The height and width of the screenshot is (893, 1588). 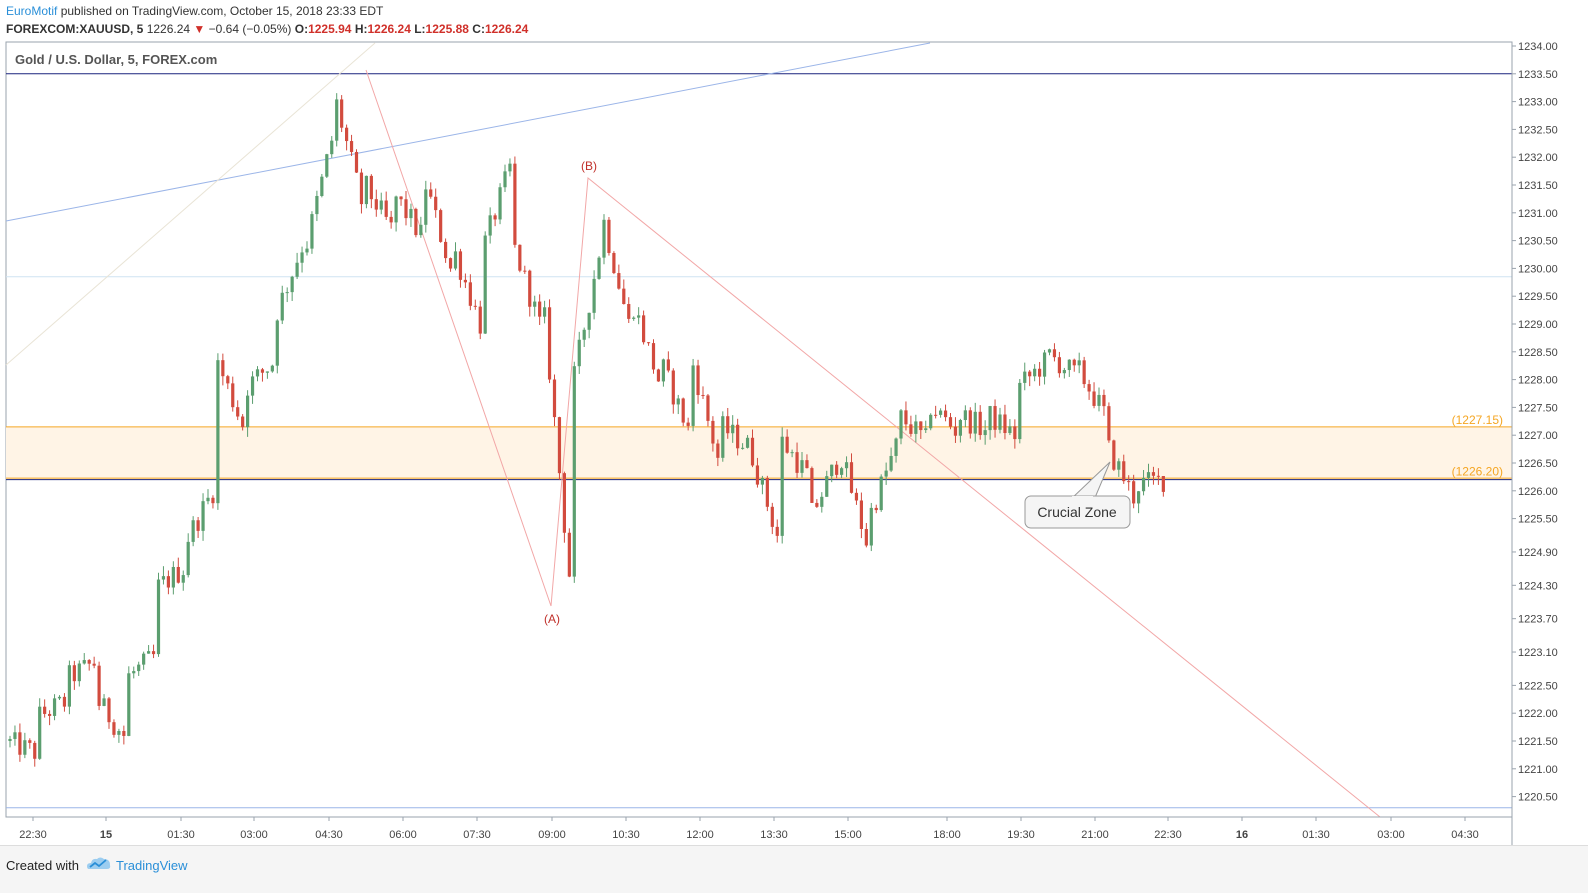 I want to click on x-tick-label: 03:00, so click(x=1391, y=835).